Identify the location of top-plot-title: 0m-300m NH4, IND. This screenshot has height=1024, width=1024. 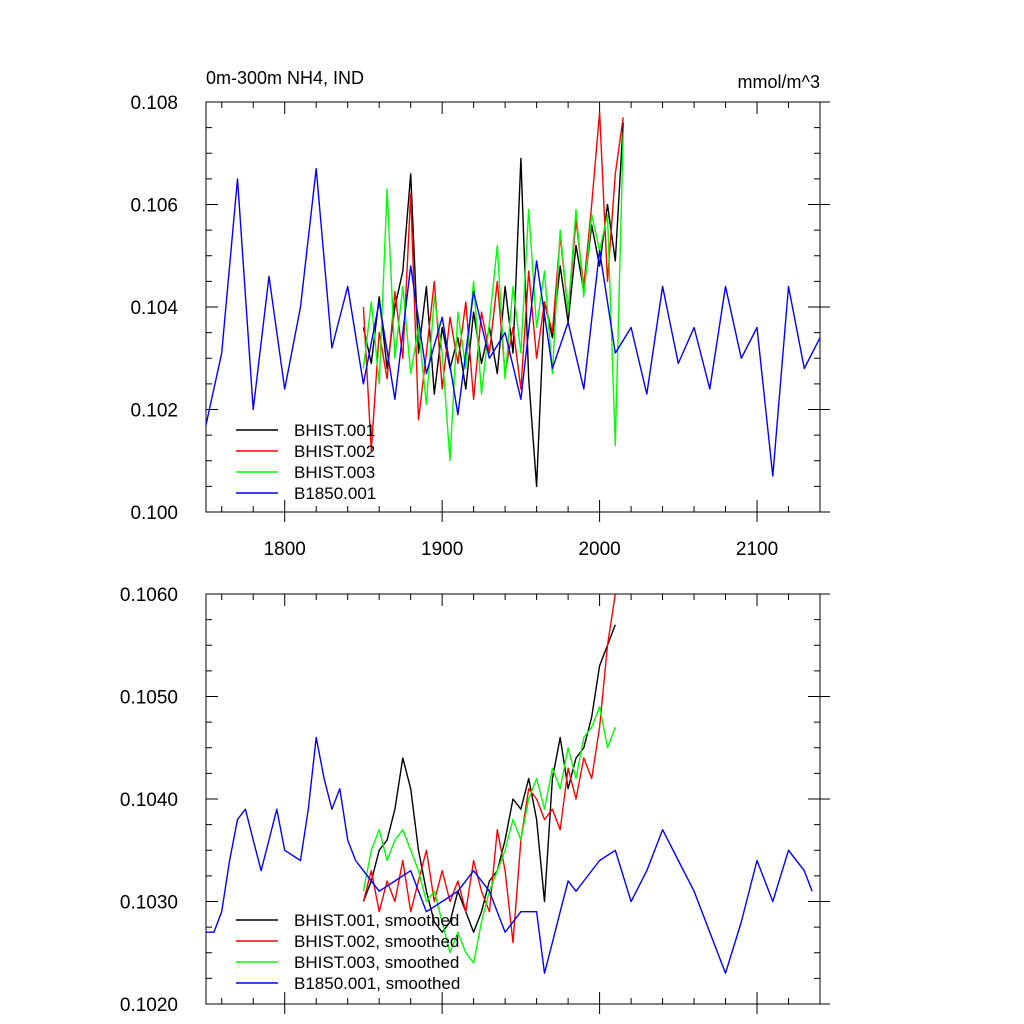
(285, 78).